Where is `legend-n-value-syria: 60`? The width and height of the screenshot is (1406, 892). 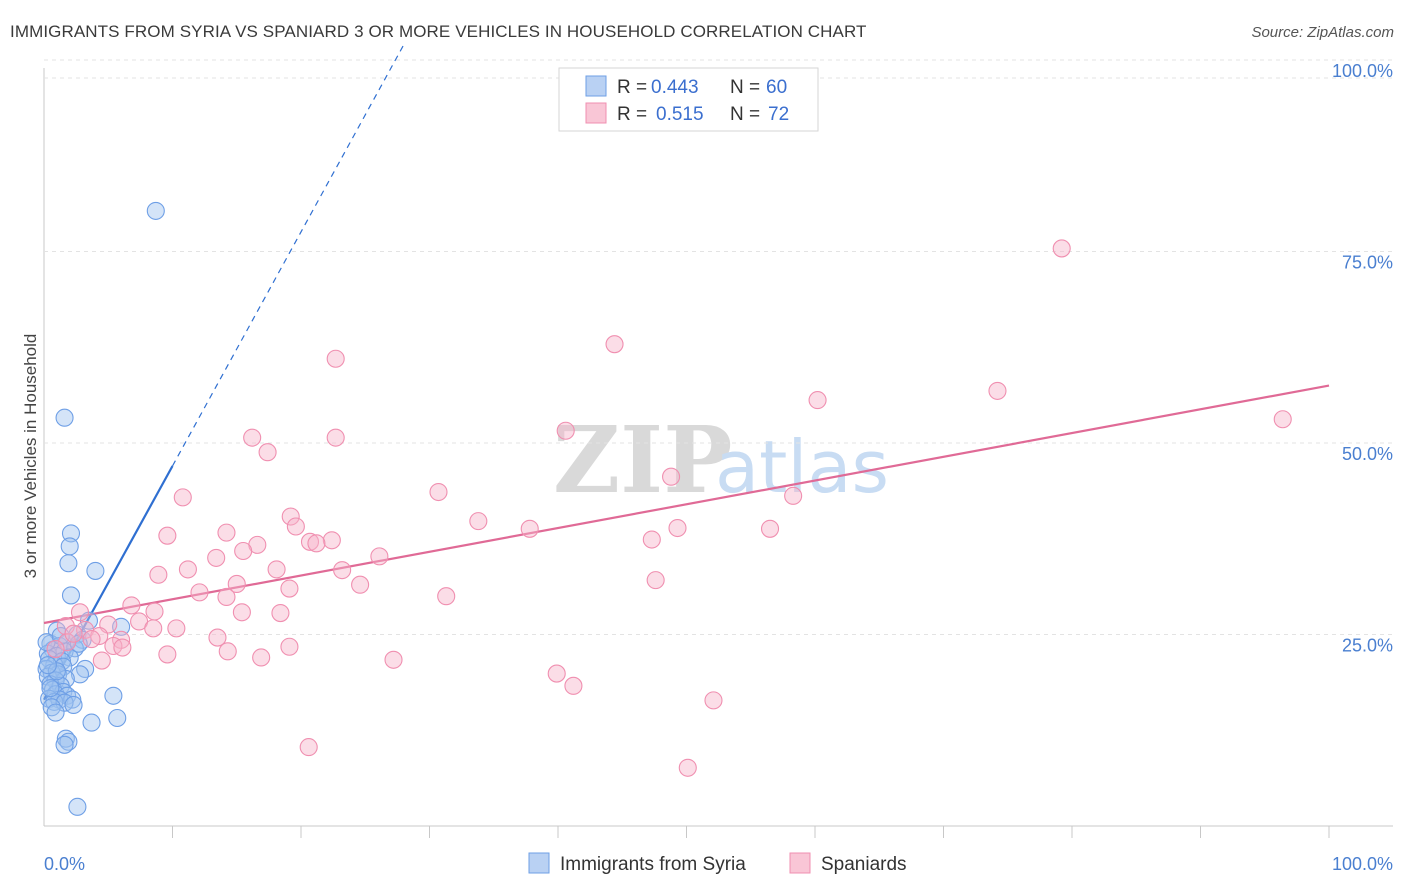 legend-n-value-syria: 60 is located at coordinates (776, 87).